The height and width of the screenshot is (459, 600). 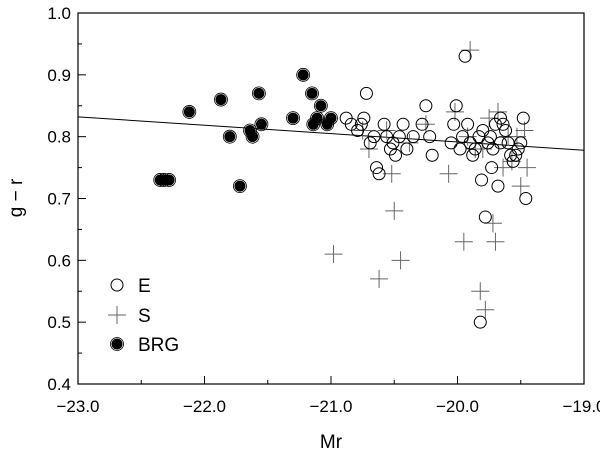 What do you see at coordinates (16, 197) in the screenshot?
I see `y-axis-label: g − r` at bounding box center [16, 197].